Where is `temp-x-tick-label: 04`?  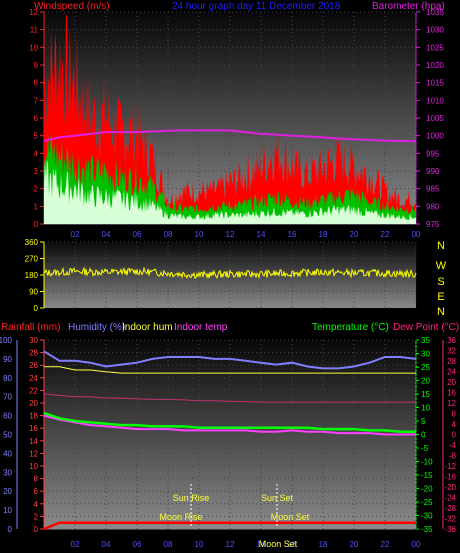
temp-x-tick-label: 04 is located at coordinates (106, 544).